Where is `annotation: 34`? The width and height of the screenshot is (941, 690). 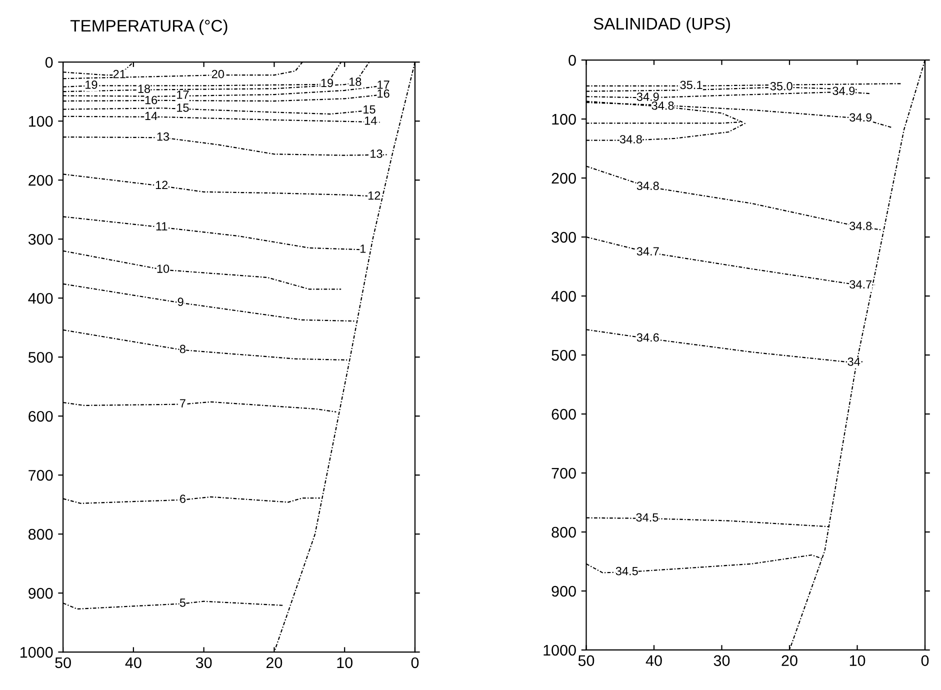 annotation: 34 is located at coordinates (854, 361).